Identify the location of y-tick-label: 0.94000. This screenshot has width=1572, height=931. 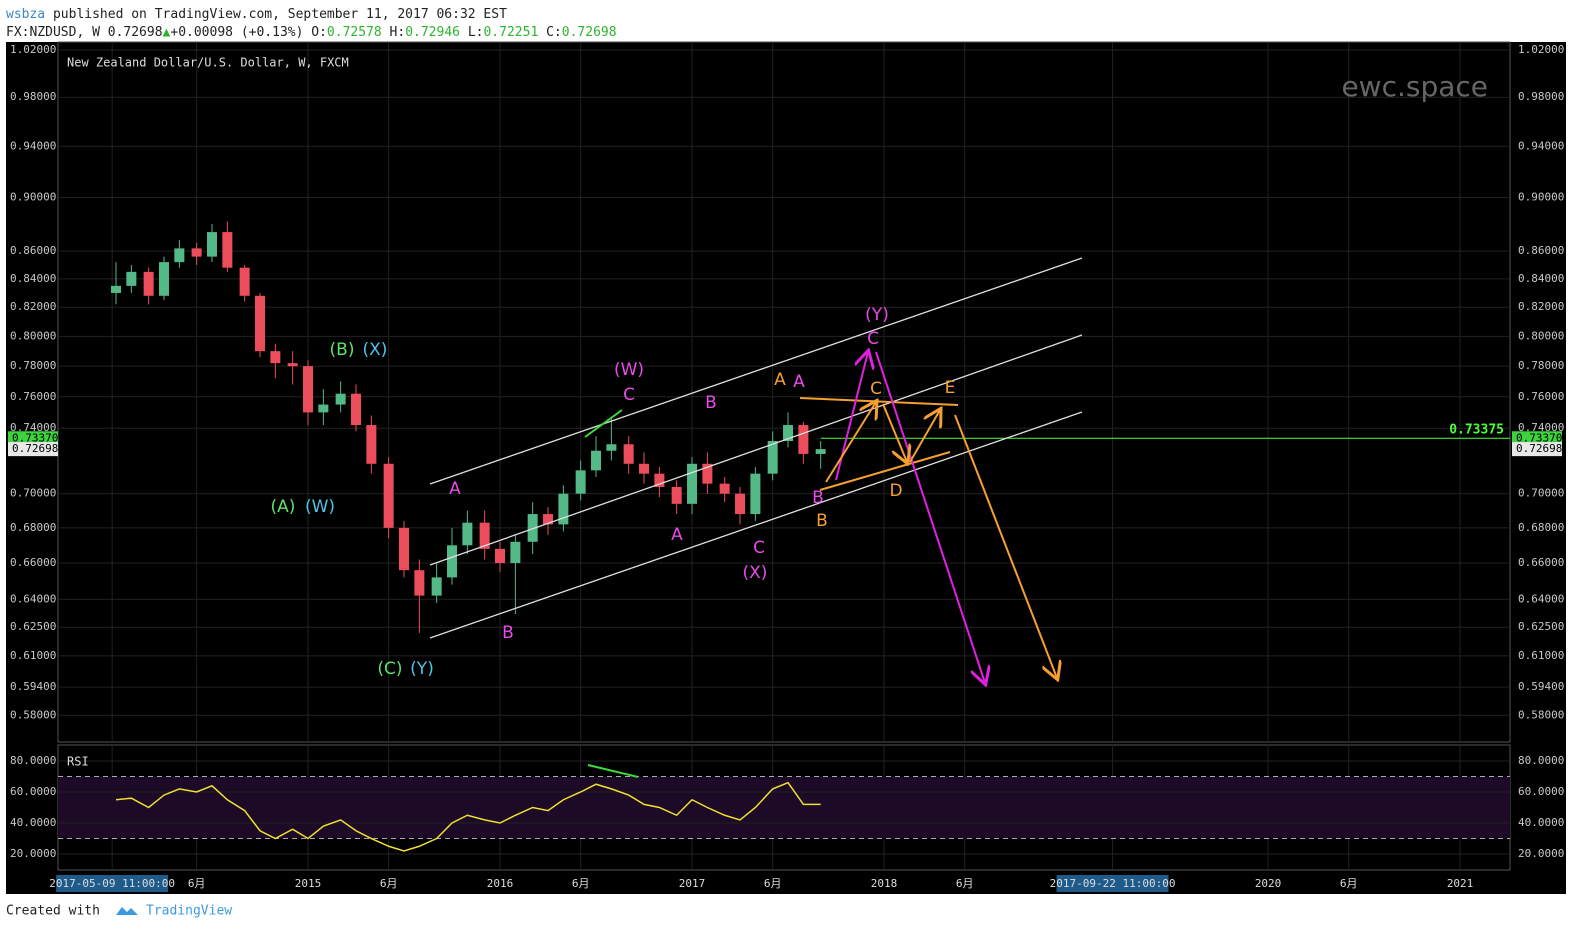
(33, 145).